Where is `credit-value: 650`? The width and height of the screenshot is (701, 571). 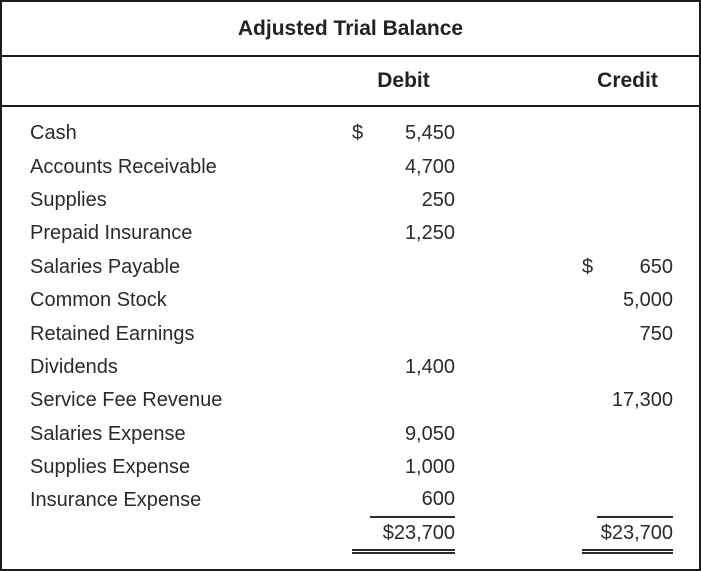 credit-value: 650 is located at coordinates (656, 266).